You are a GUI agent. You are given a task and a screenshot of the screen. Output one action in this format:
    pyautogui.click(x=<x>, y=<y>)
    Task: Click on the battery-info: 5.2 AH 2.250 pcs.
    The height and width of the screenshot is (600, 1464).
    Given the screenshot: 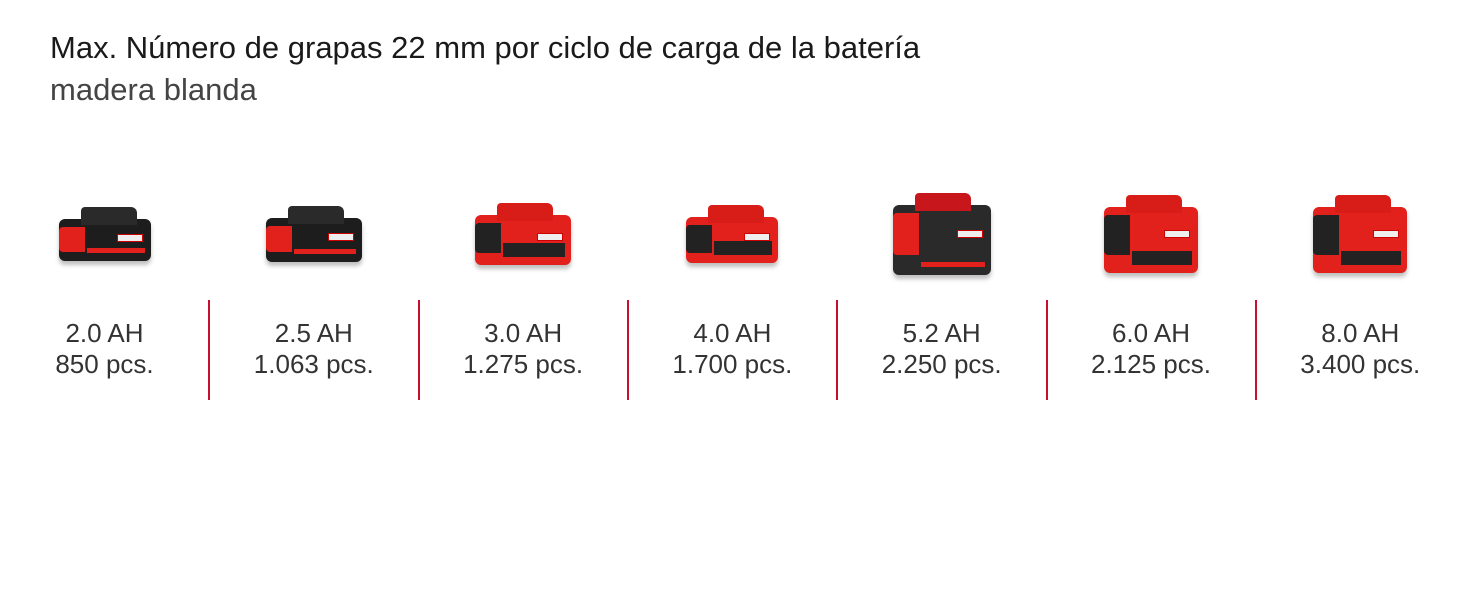 What is the action you would take?
    pyautogui.click(x=941, y=349)
    